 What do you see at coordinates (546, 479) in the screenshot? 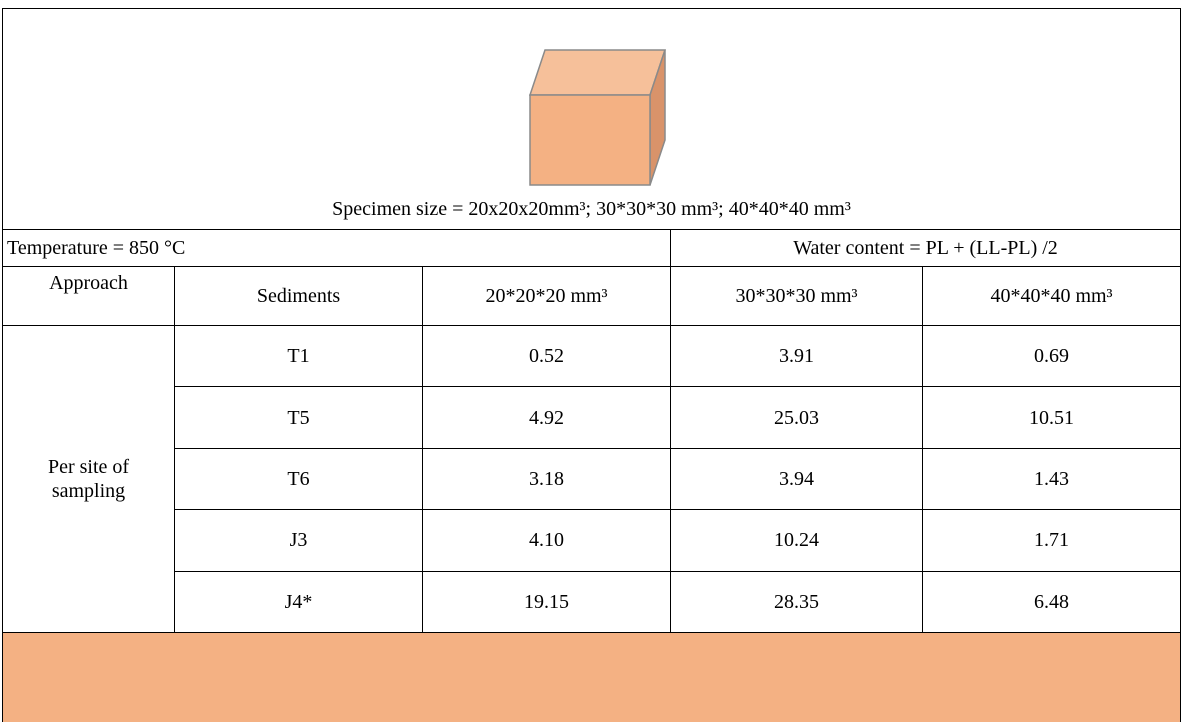
I see `value-cell: 3.18` at bounding box center [546, 479].